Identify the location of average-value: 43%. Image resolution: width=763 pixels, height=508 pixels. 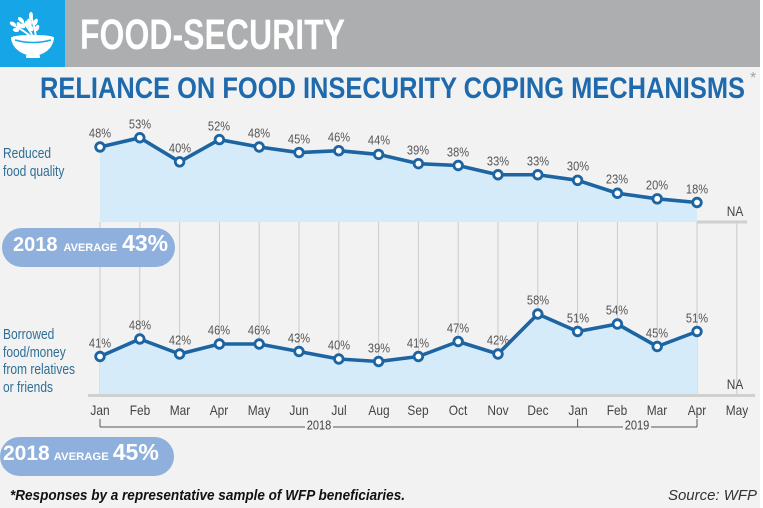
(145, 243).